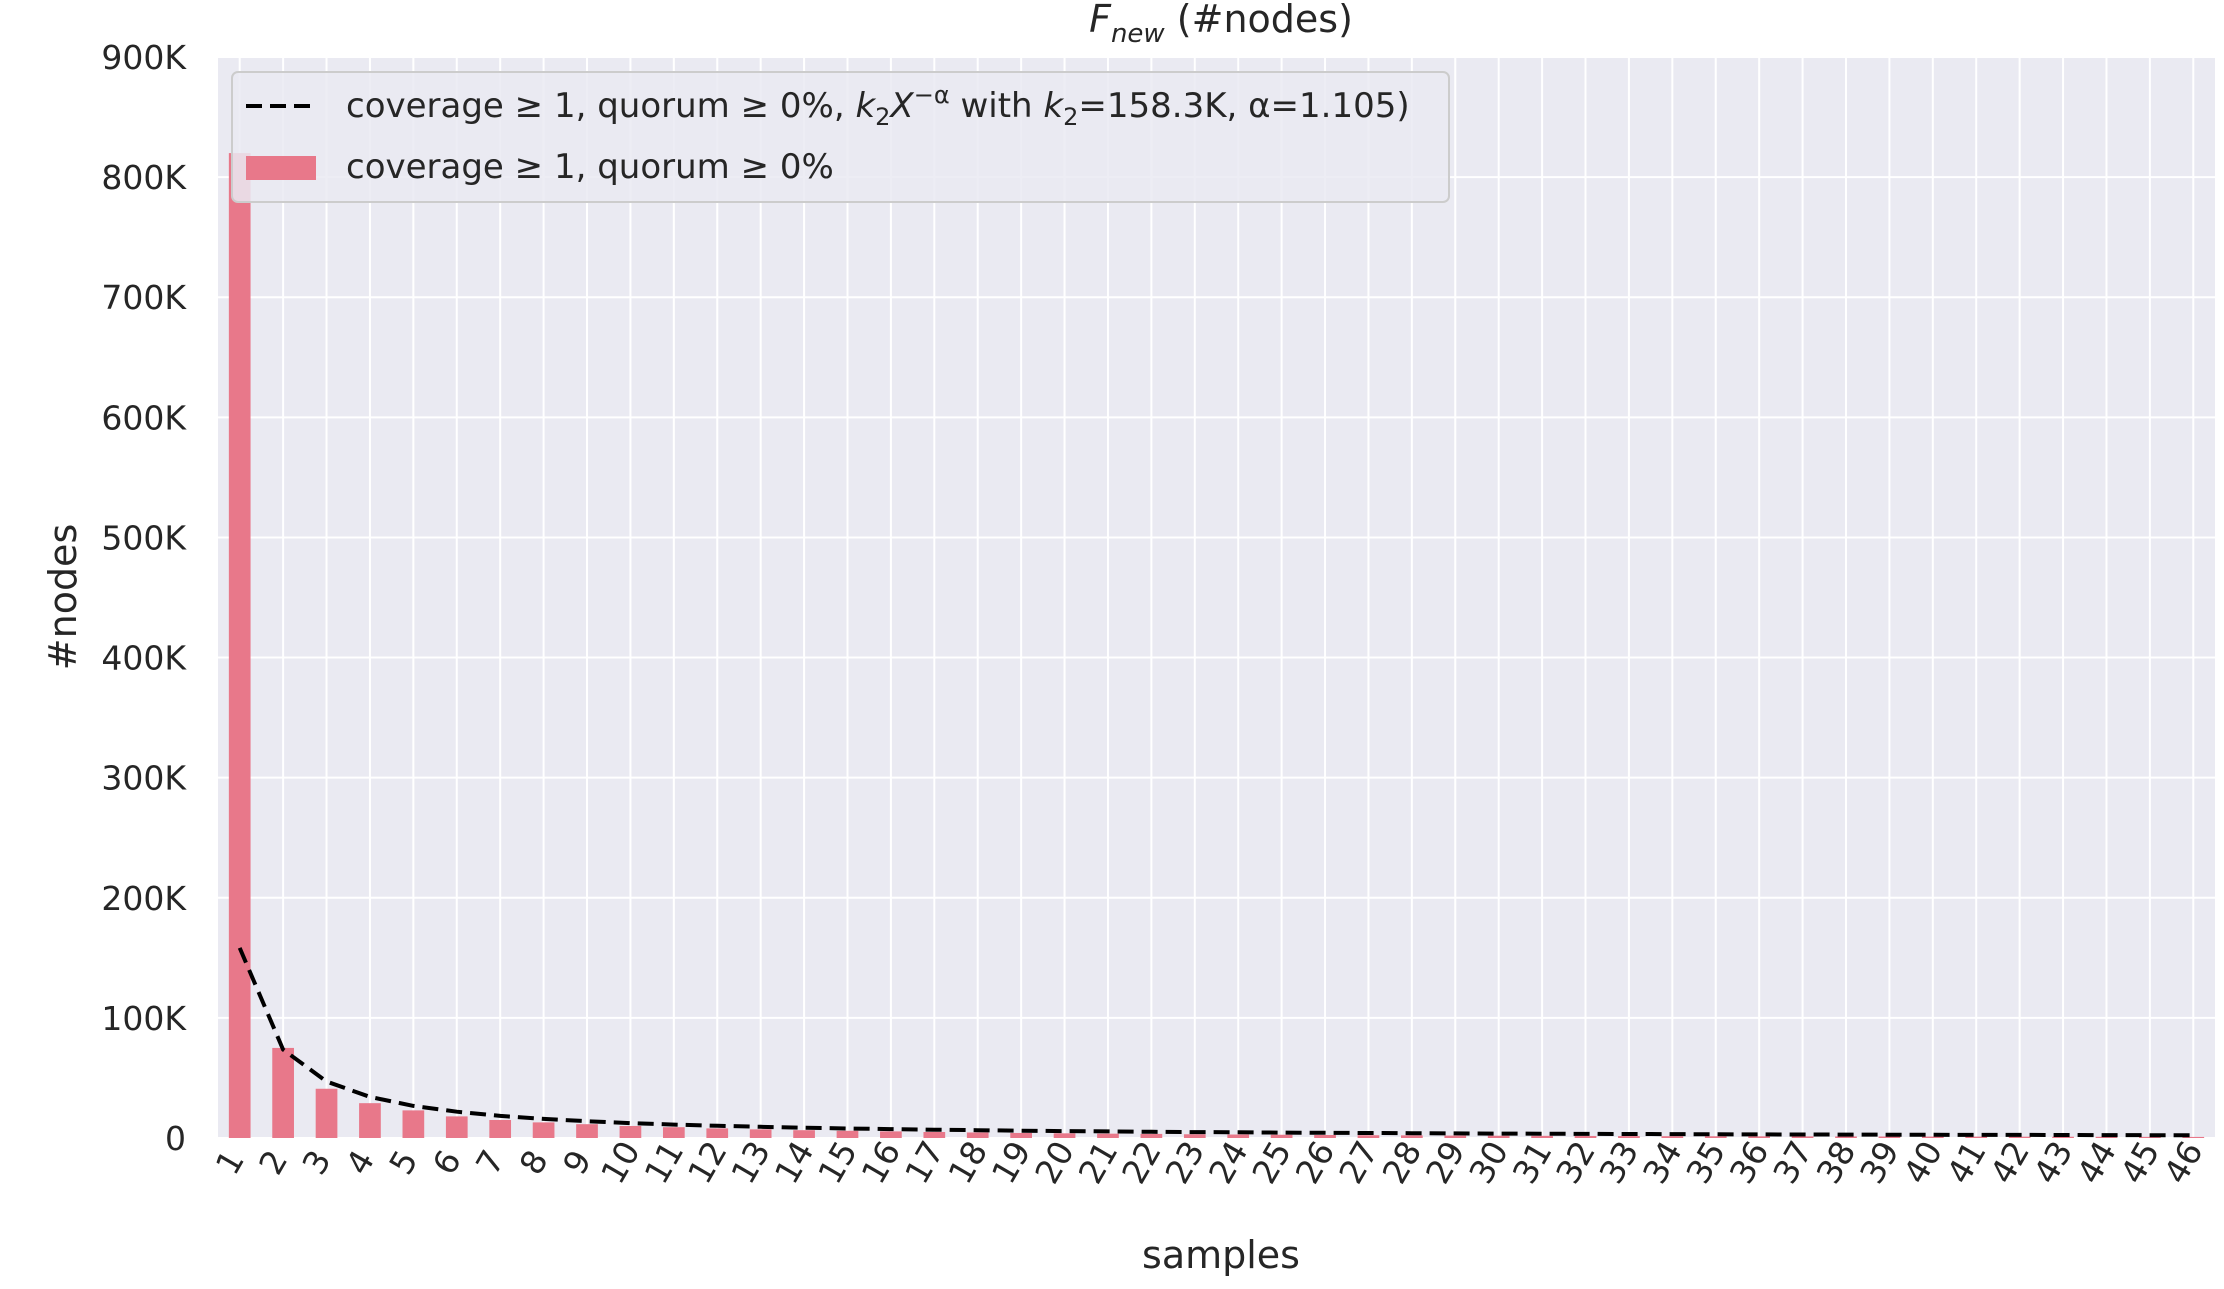  Describe the element at coordinates (2053, 1162) in the screenshot. I see `x-tick-label-43: 43` at that location.